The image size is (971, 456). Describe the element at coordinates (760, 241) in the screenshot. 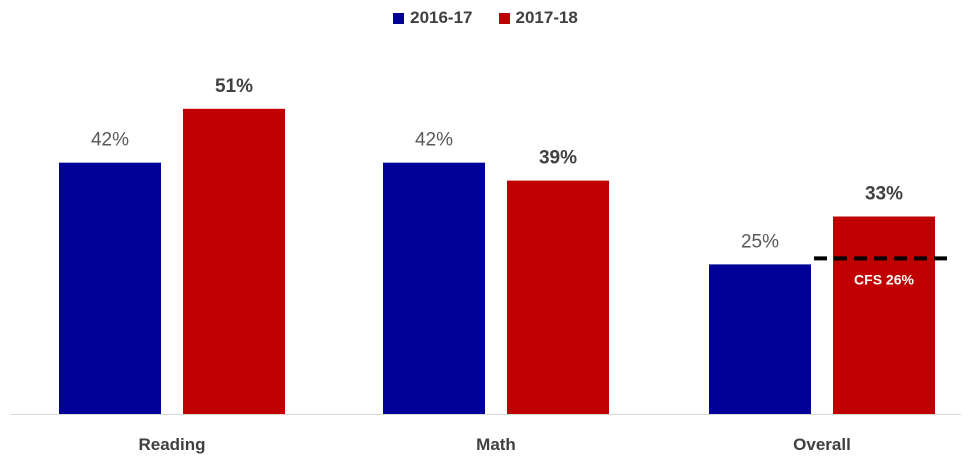

I see `value-label-overall-2016-17: 25%` at that location.